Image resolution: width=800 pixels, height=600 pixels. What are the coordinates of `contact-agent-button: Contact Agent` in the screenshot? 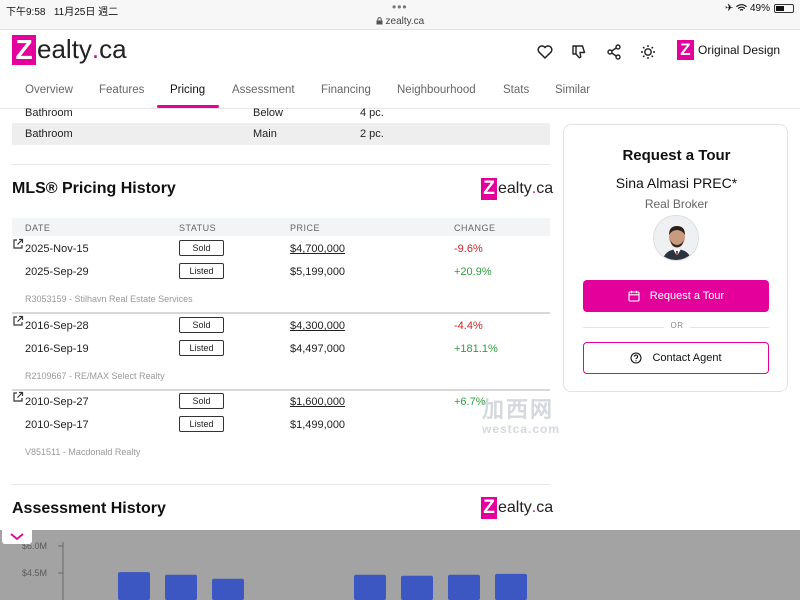 It's located at (676, 358).